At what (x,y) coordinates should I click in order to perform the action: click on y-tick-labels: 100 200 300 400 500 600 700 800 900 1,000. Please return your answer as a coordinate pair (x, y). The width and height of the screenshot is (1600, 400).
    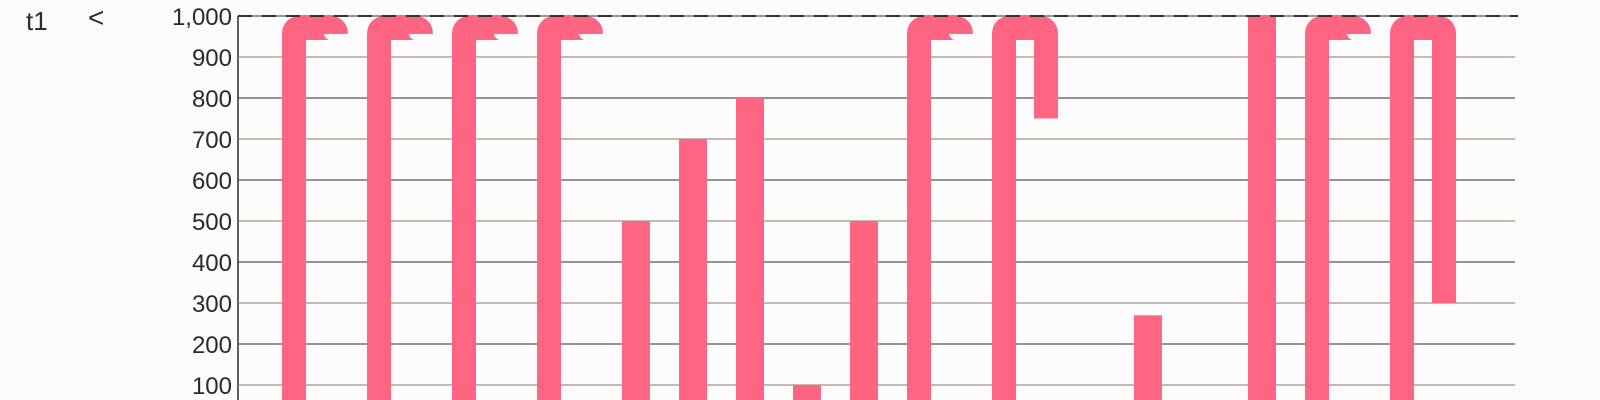
    Looking at the image, I should click on (202, 202).